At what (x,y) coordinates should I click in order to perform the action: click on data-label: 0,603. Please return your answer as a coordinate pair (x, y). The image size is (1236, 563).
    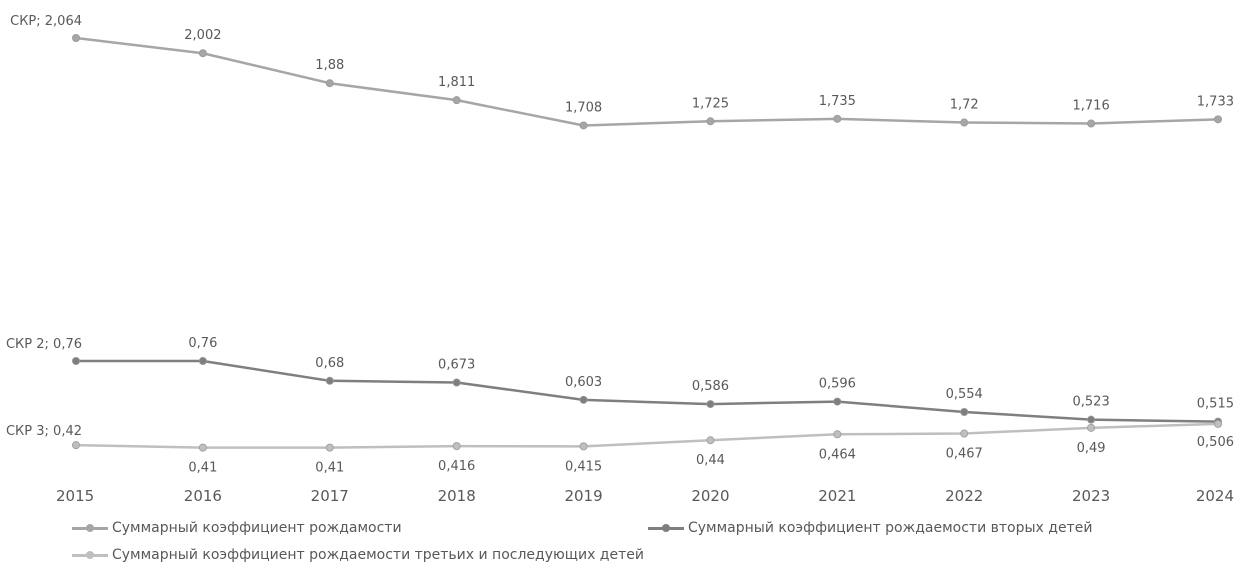
    Looking at the image, I should click on (583, 382).